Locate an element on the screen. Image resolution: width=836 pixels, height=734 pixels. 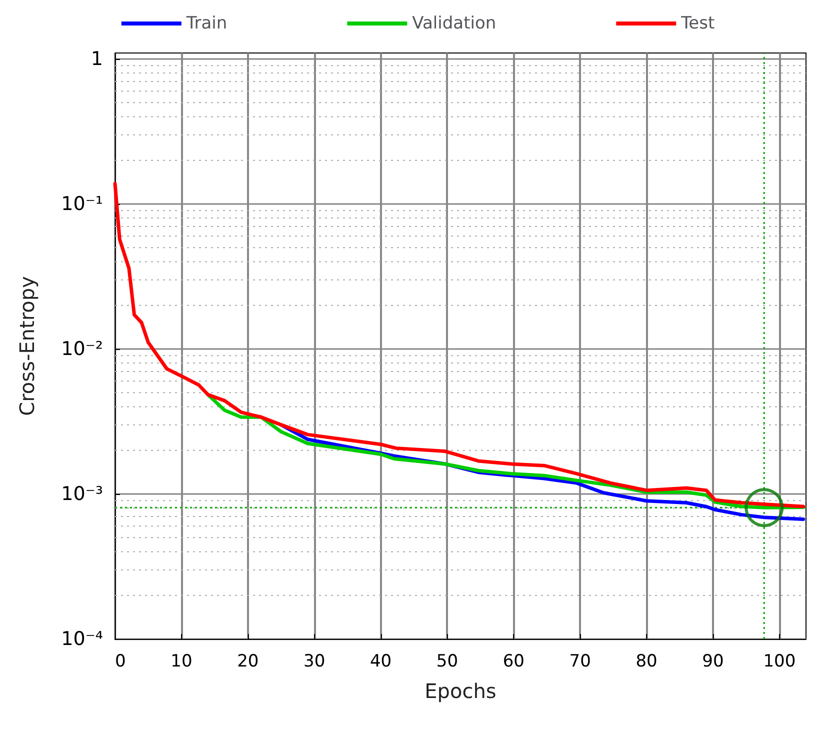
y-axis-title: Cross-Entropy is located at coordinates (27, 346).